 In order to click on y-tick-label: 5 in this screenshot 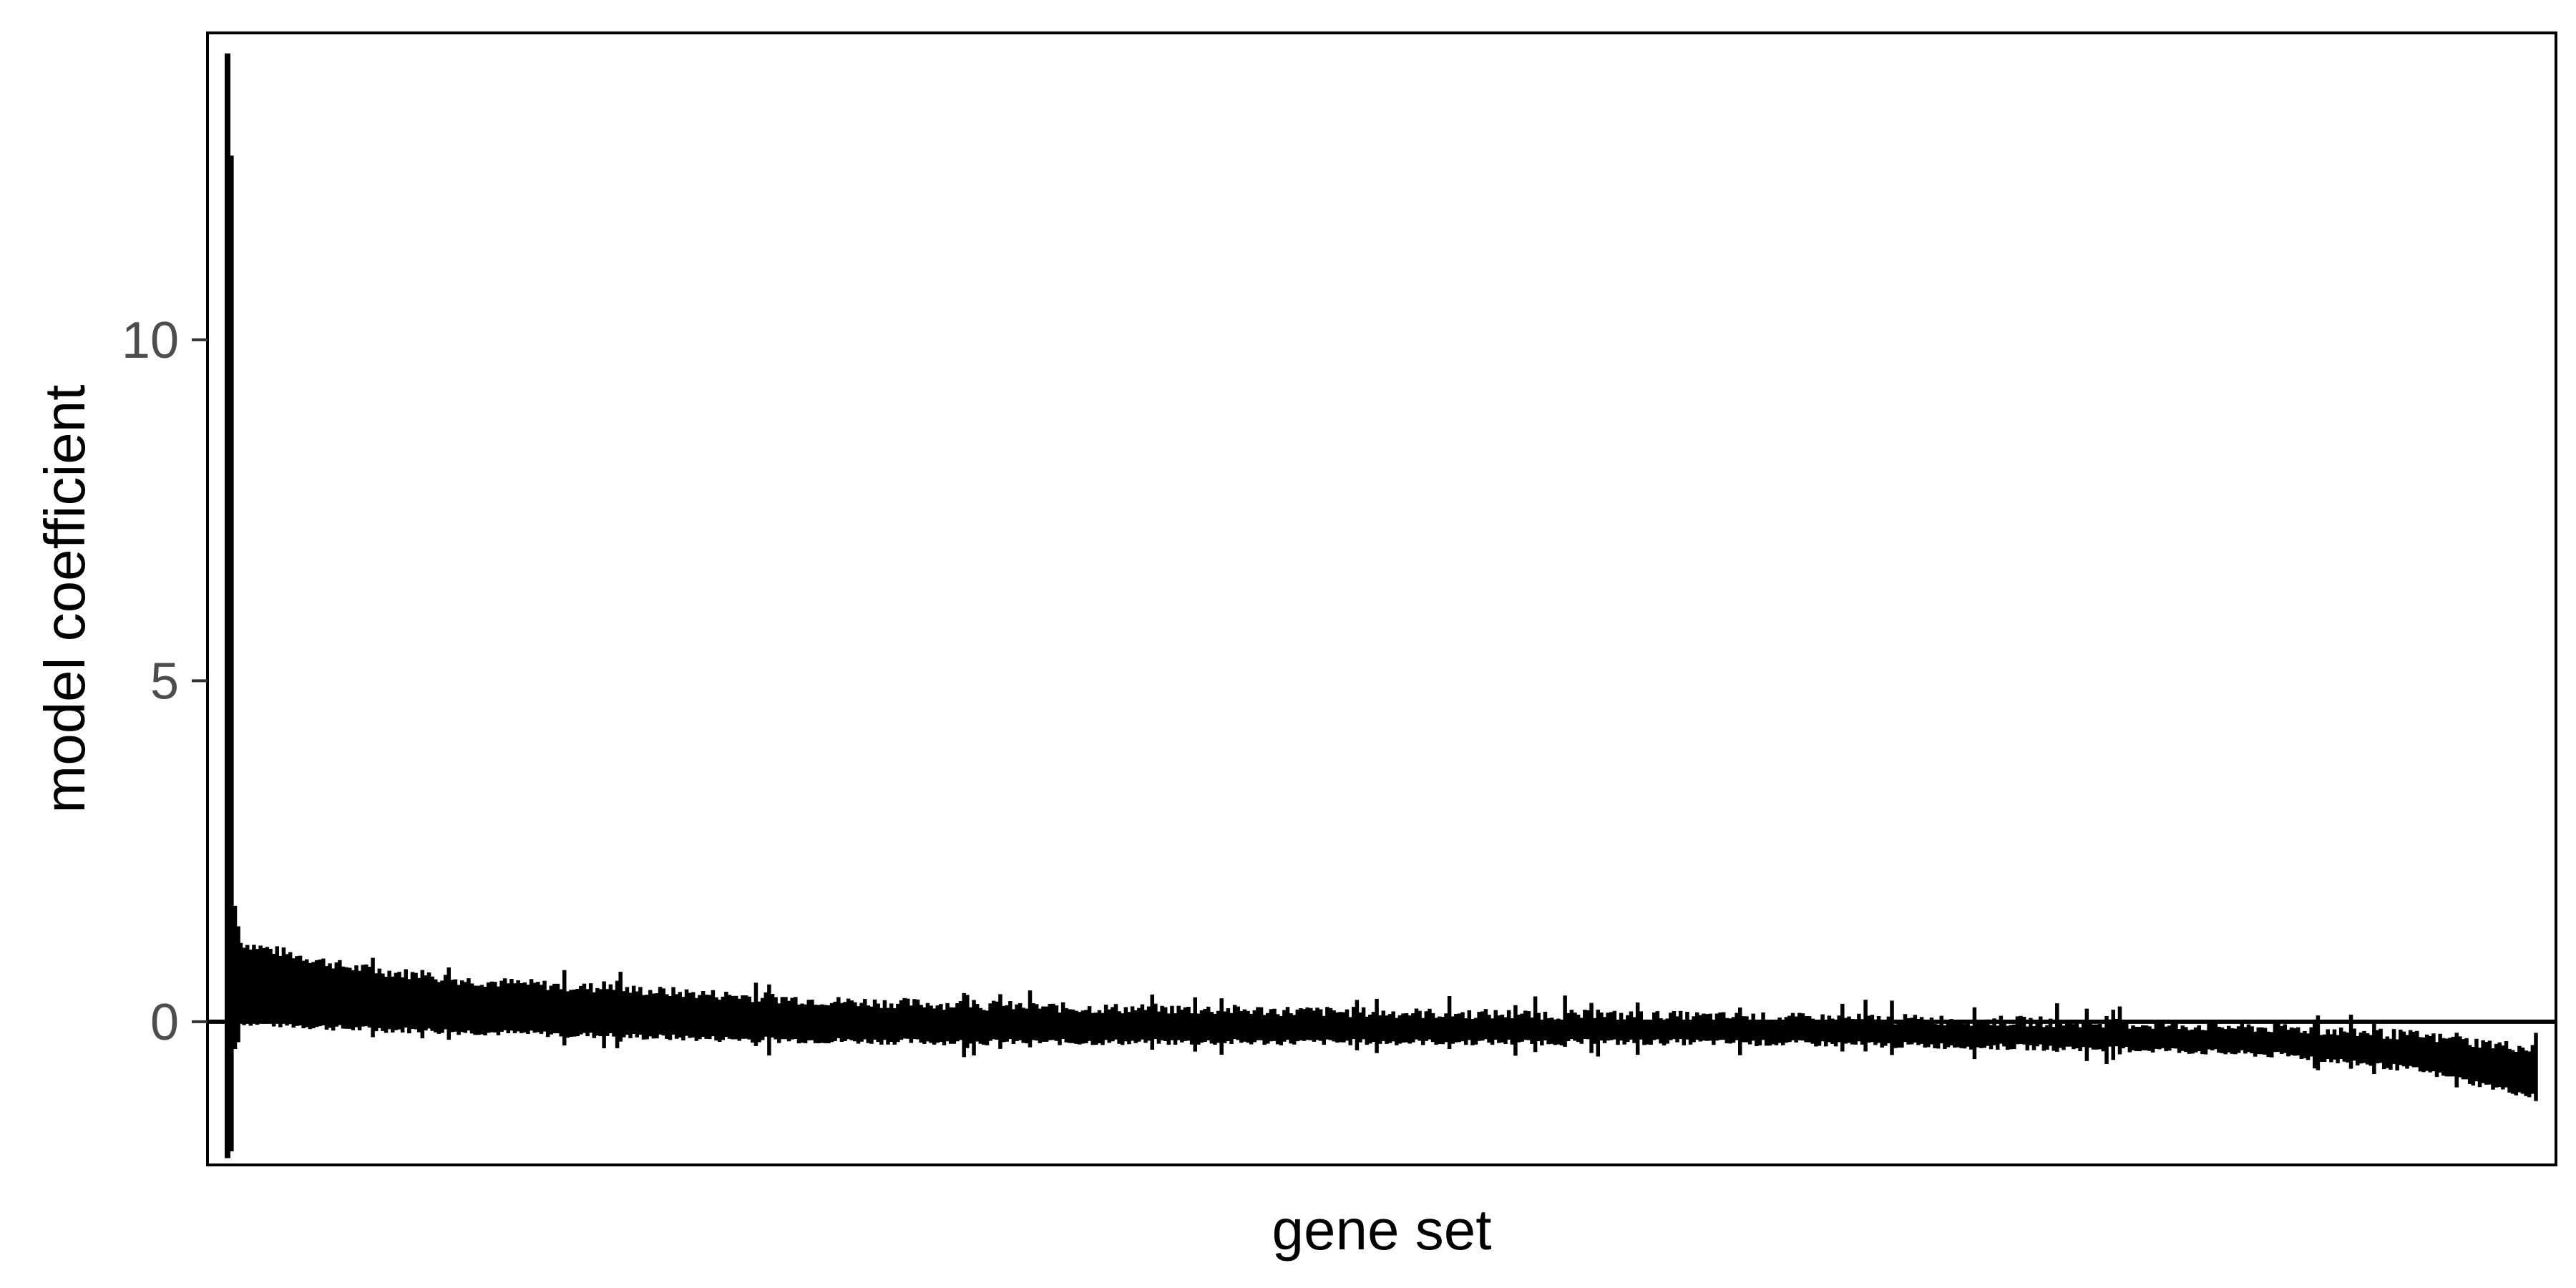, I will do `click(164, 681)`.